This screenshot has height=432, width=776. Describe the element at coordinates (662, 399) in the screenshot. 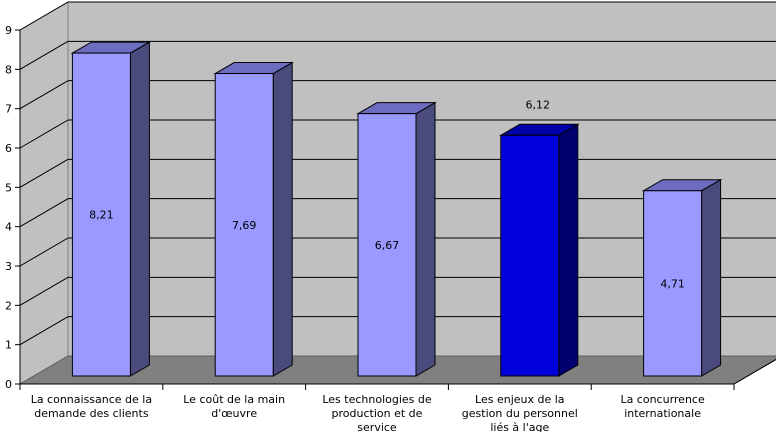

I see `category-label: La concurrence` at that location.